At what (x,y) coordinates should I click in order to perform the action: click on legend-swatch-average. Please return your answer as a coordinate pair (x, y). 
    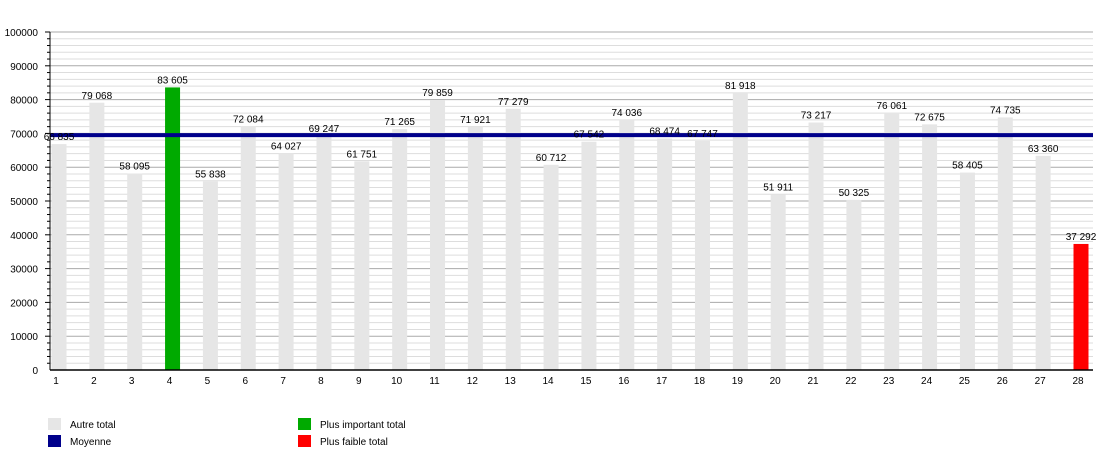
    Looking at the image, I should click on (54, 441).